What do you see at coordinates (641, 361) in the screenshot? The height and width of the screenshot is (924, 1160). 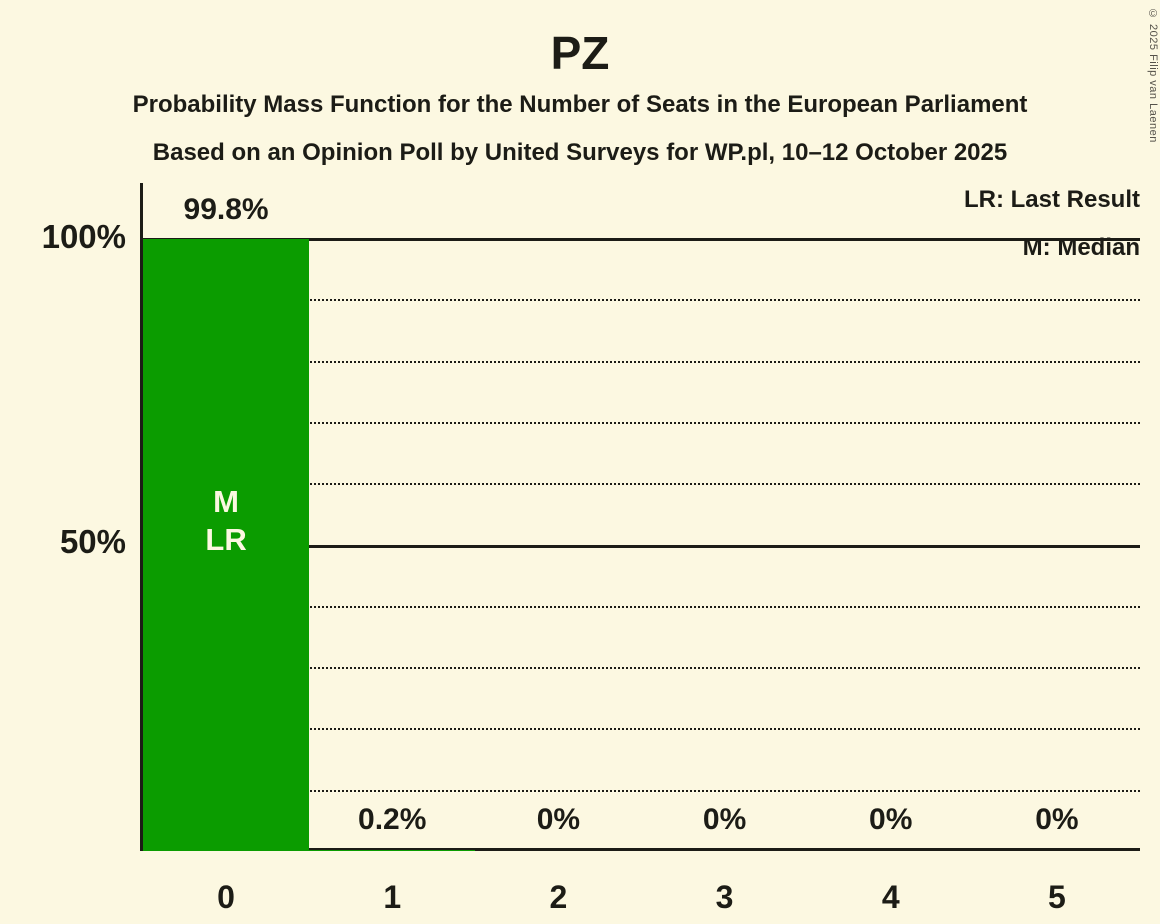 I see `gridline-80pct` at bounding box center [641, 361].